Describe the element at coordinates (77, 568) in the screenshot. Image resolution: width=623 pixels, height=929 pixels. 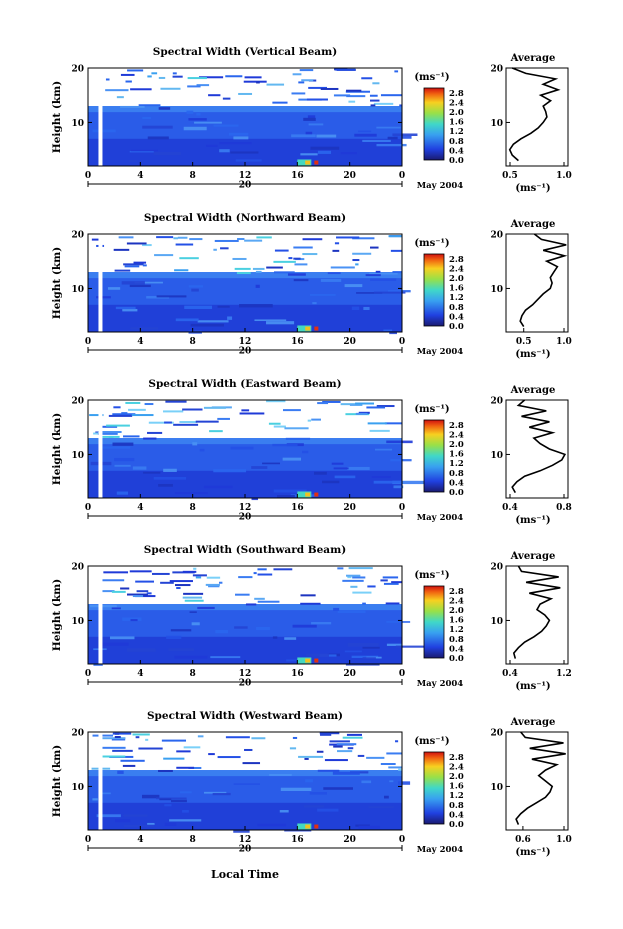
I see `y-tick-label: 20` at that location.